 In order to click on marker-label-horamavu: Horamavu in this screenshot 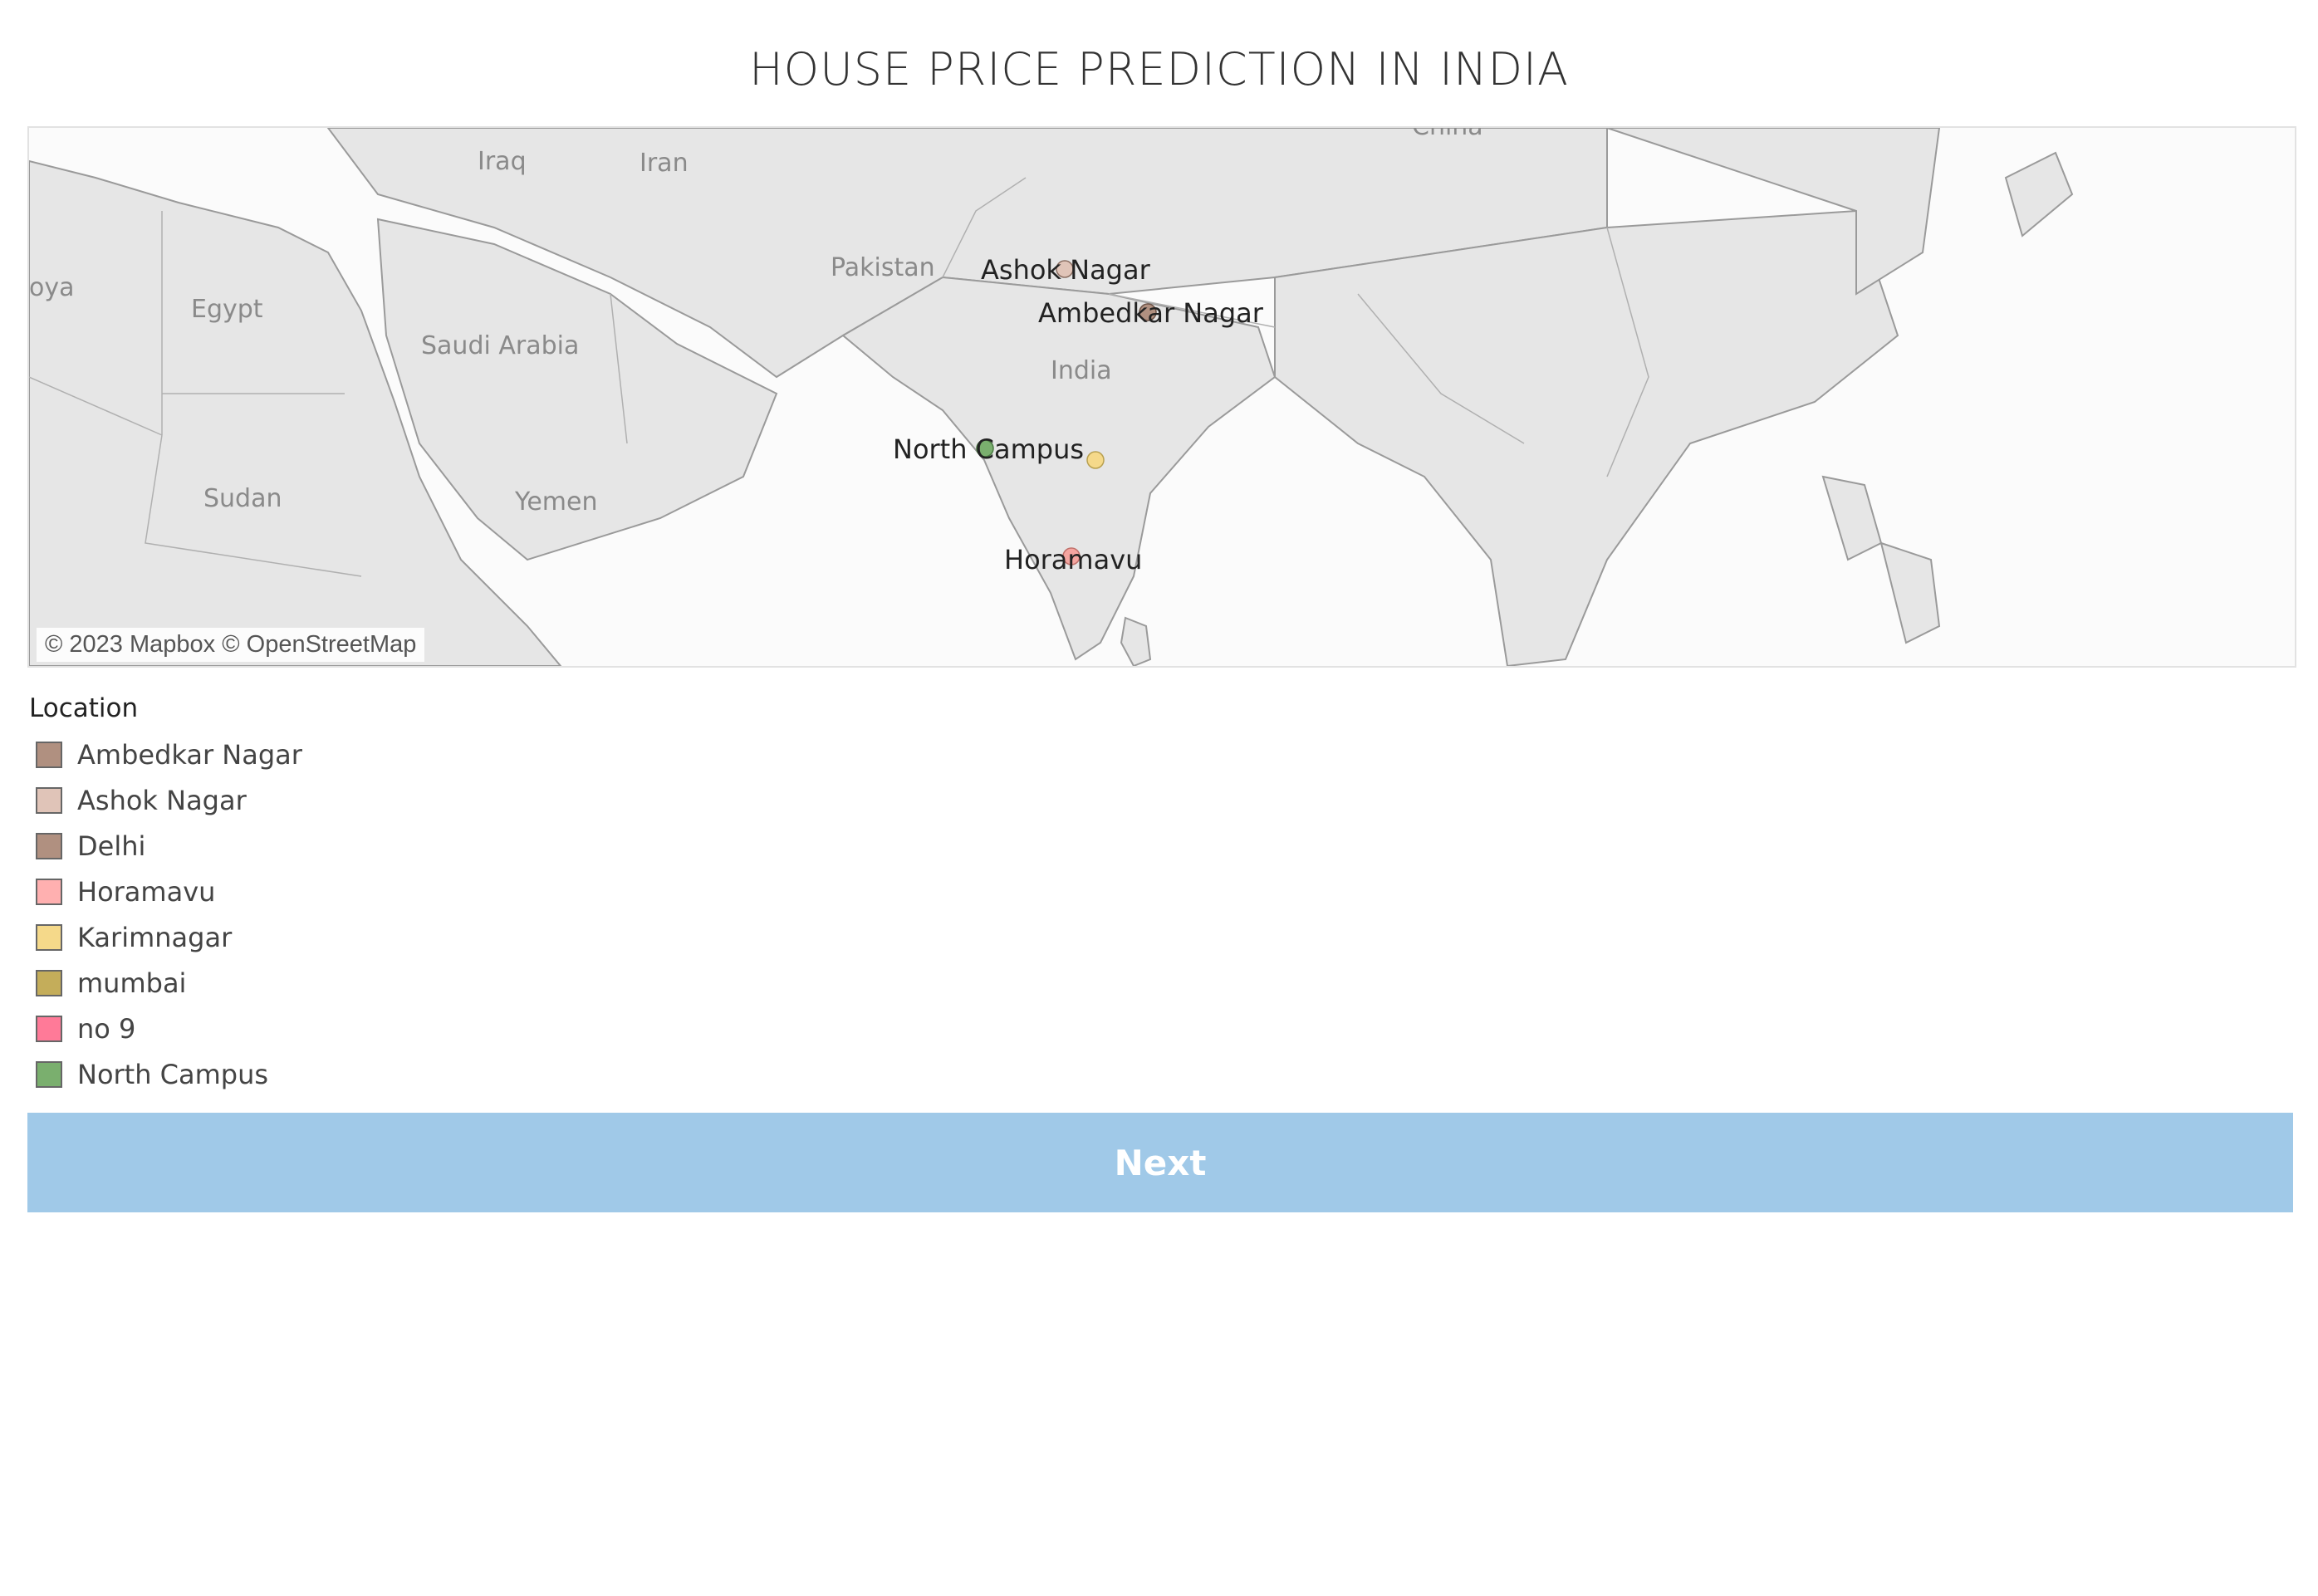, I will do `click(1073, 559)`.